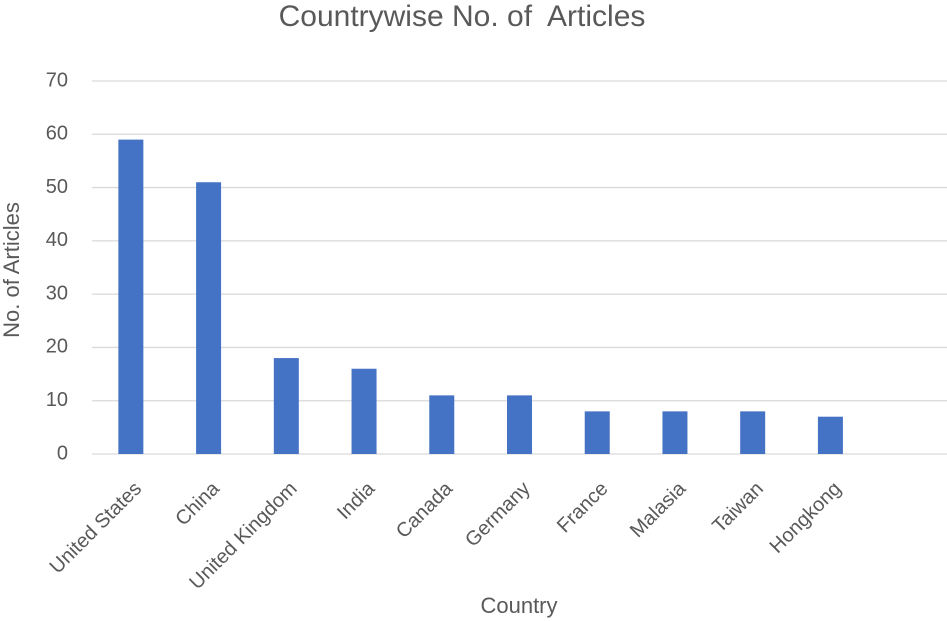  What do you see at coordinates (658, 509) in the screenshot?
I see `x-tick-label: Malasia` at bounding box center [658, 509].